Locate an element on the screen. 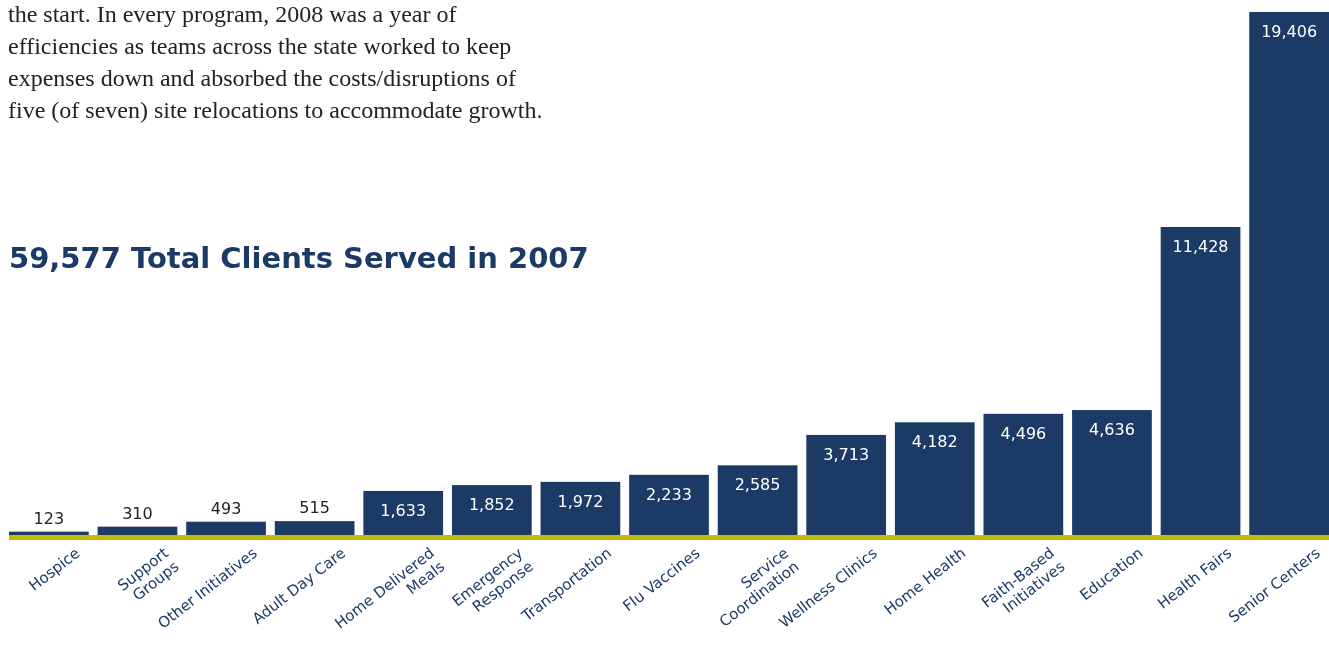  data-label: 515 is located at coordinates (314, 508).